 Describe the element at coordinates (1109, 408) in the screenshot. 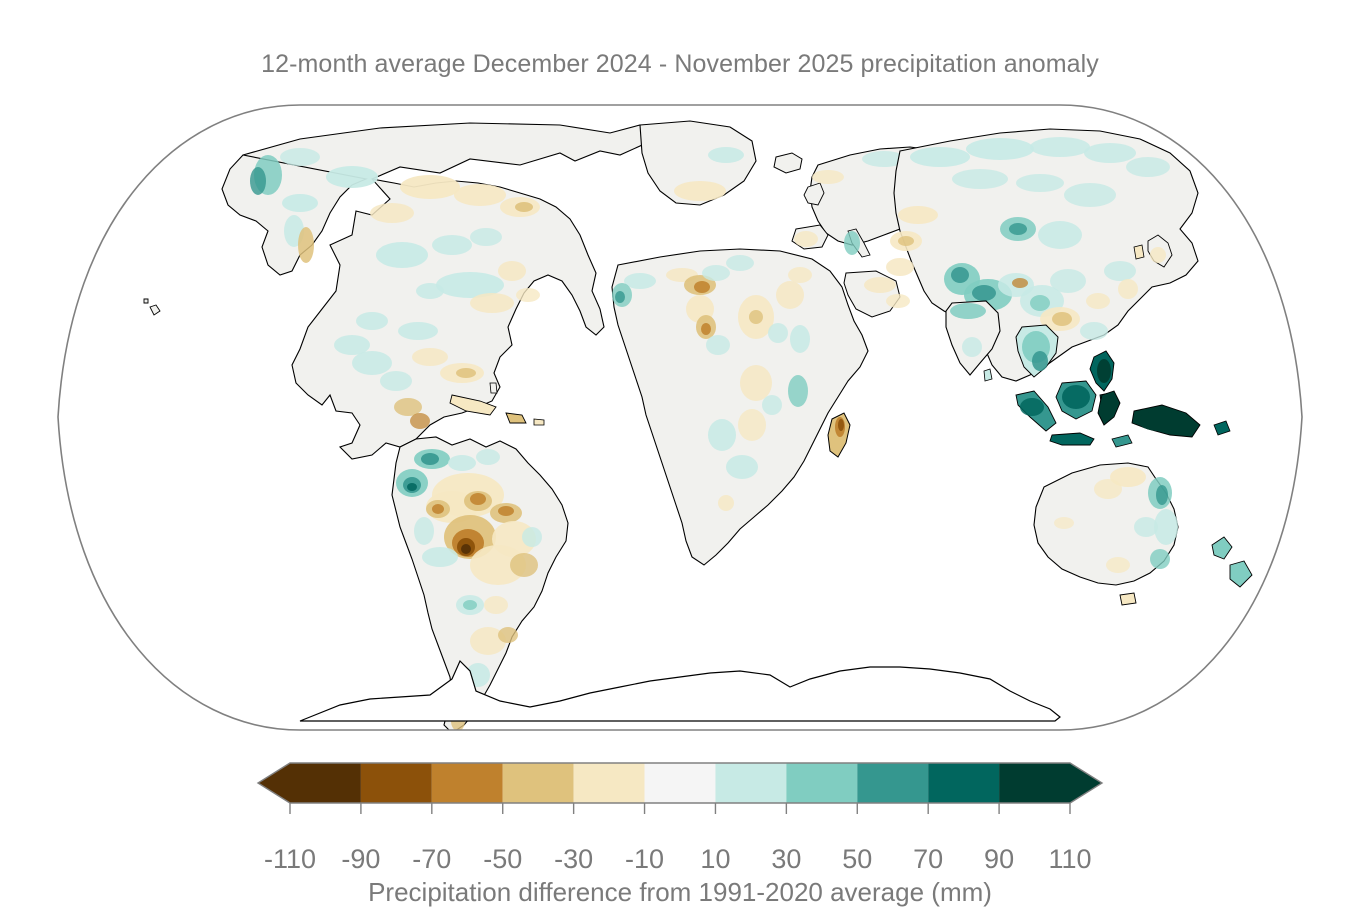

I see `landmass-sulawesi` at that location.